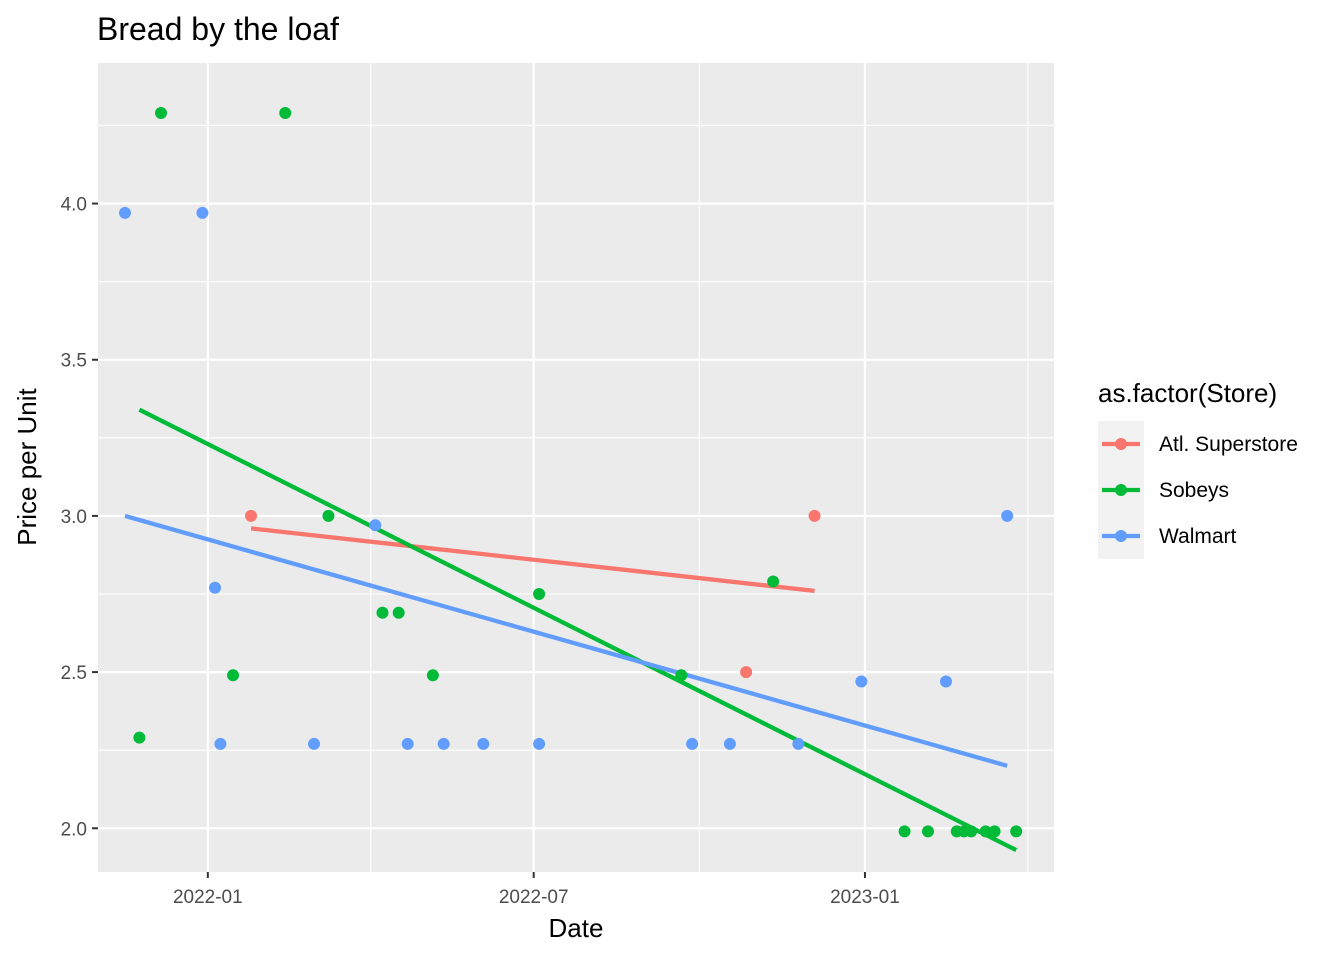 This screenshot has height=960, width=1344. What do you see at coordinates (1121, 536) in the screenshot?
I see `legend-dot-walmart` at bounding box center [1121, 536].